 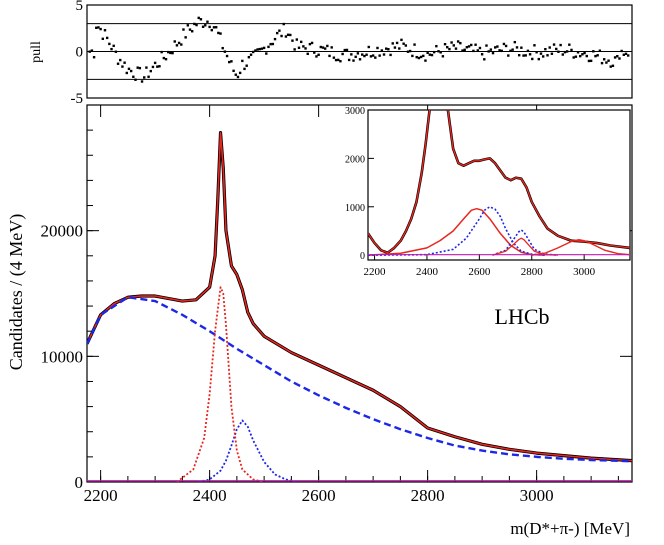 What do you see at coordinates (525, 242) in the screenshot?
I see `inset-series-d-2750-like` at bounding box center [525, 242].